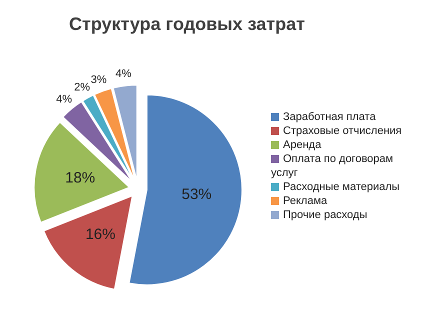  I want to click on chart-title: Структура годовых затрат, so click(187, 24).